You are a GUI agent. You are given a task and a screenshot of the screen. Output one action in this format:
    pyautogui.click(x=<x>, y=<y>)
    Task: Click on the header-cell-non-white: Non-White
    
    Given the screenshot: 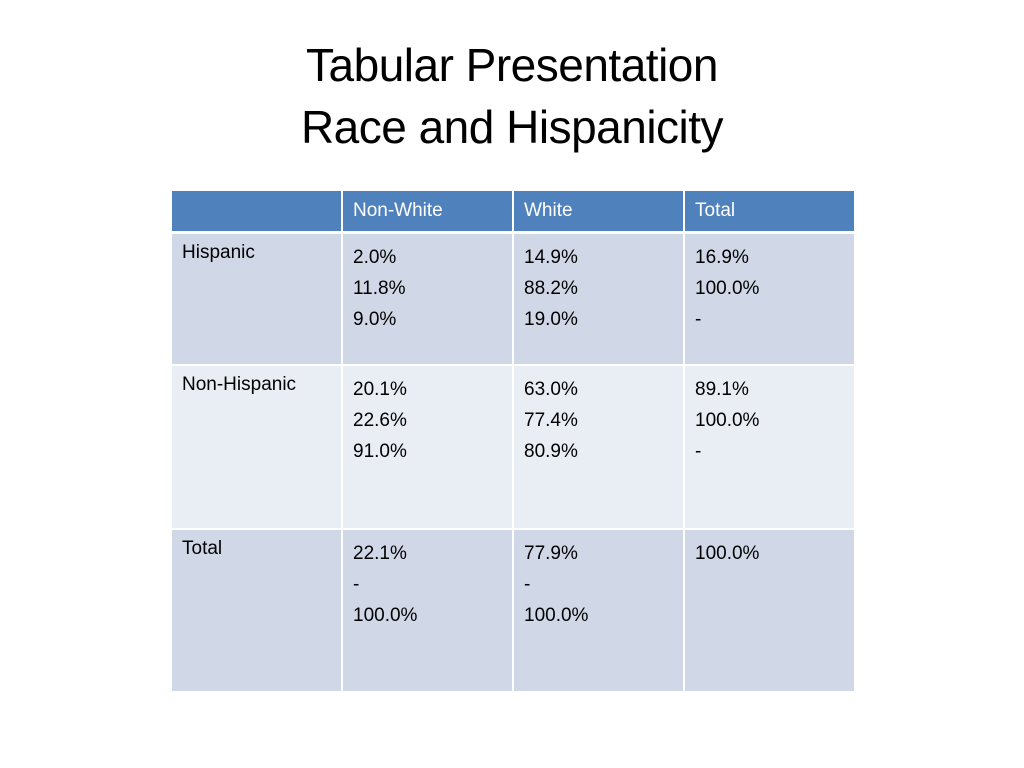 What is the action you would take?
    pyautogui.click(x=427, y=211)
    